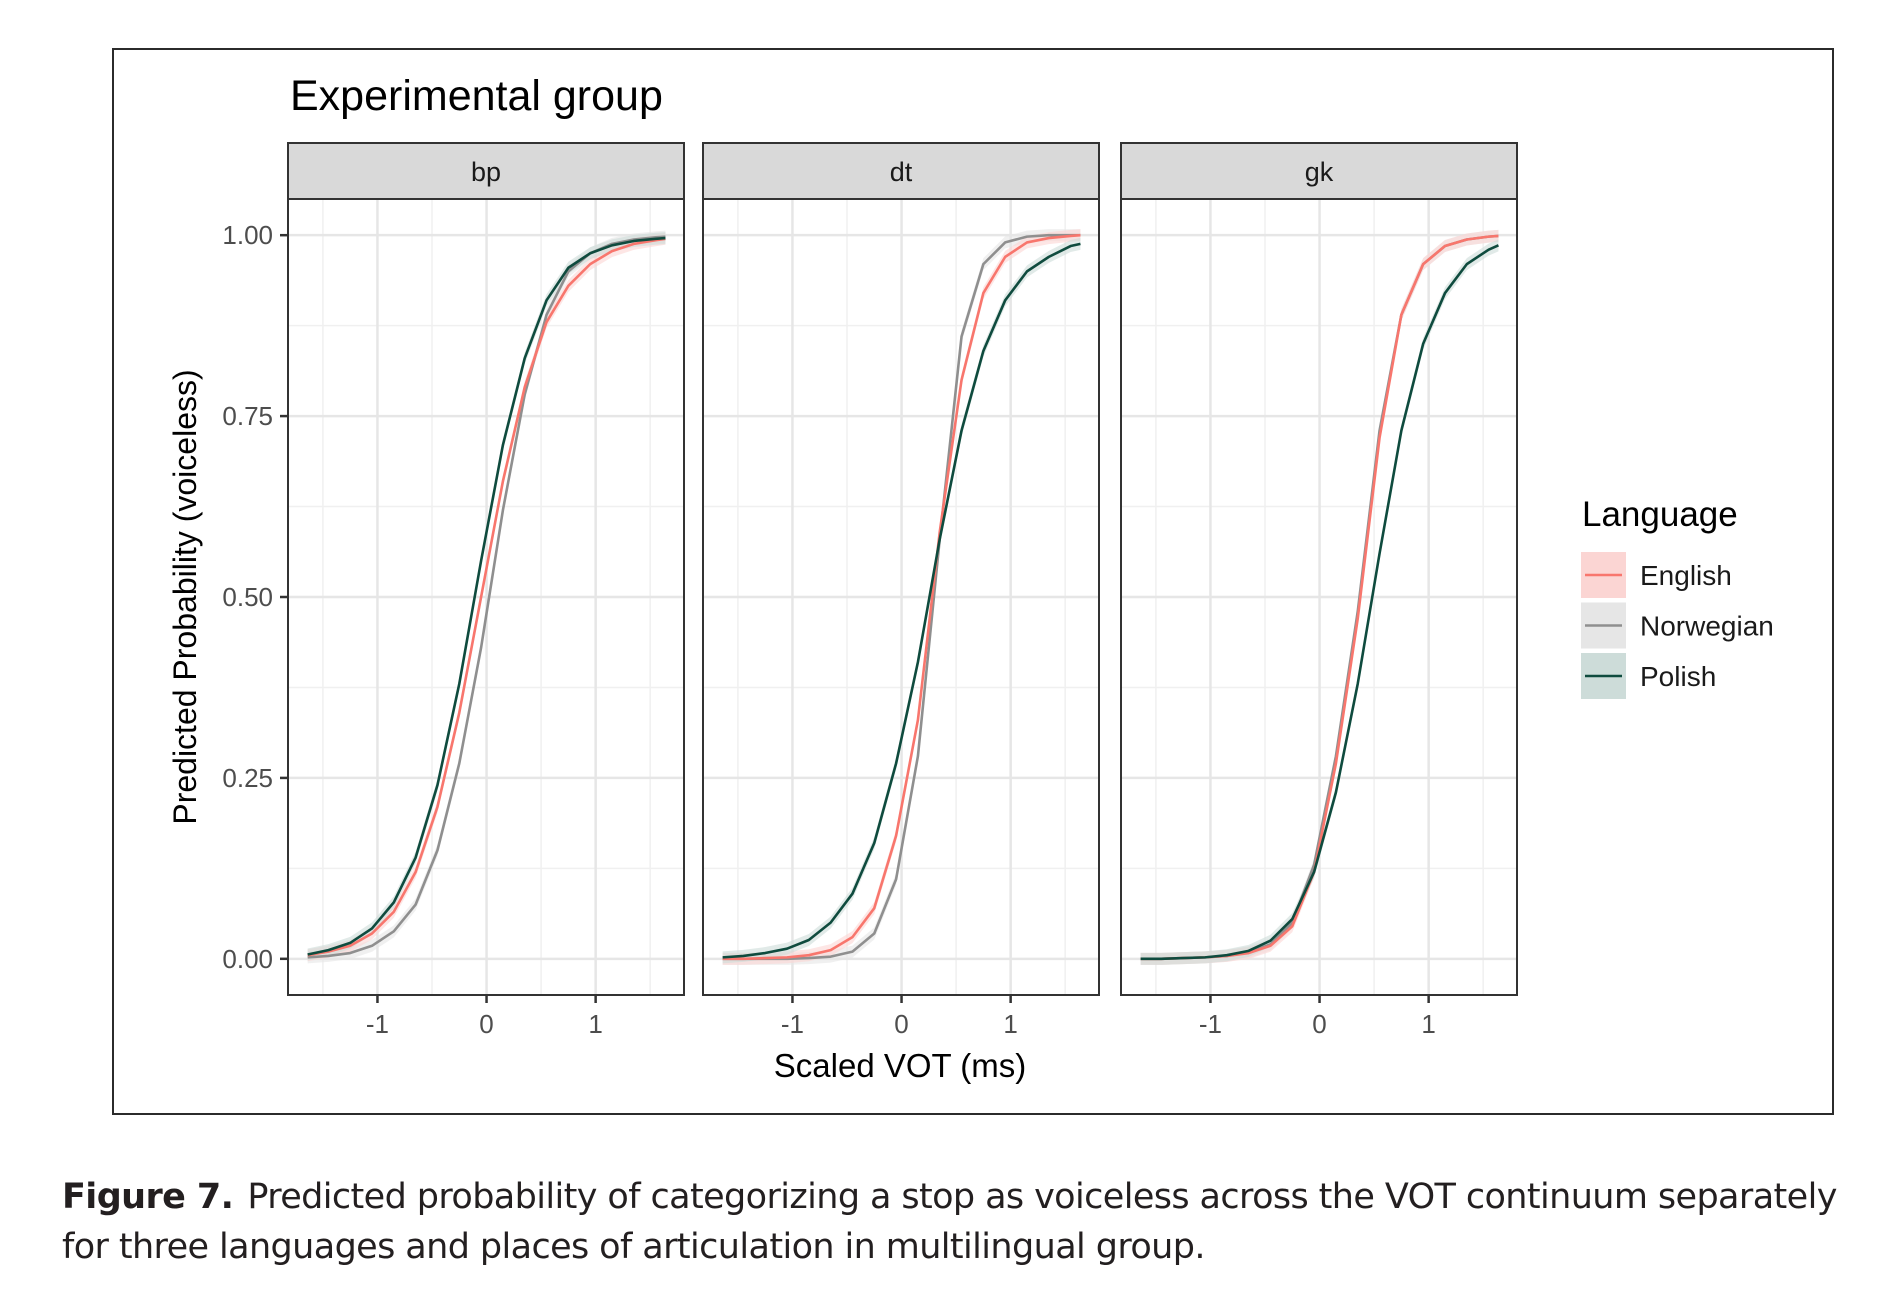 The image size is (1896, 1306). I want to click on y-tick-label: 1.00, so click(247, 235).